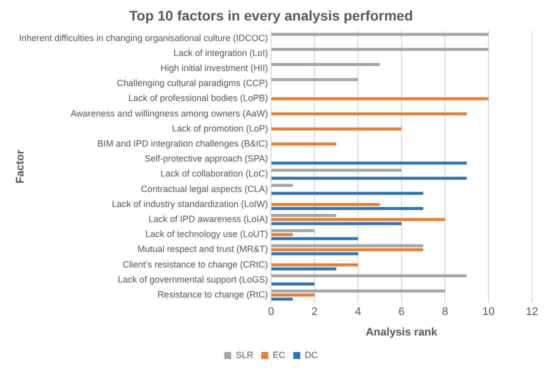 The height and width of the screenshot is (374, 550). What do you see at coordinates (488, 312) in the screenshot?
I see `x-tick-label: 10` at bounding box center [488, 312].